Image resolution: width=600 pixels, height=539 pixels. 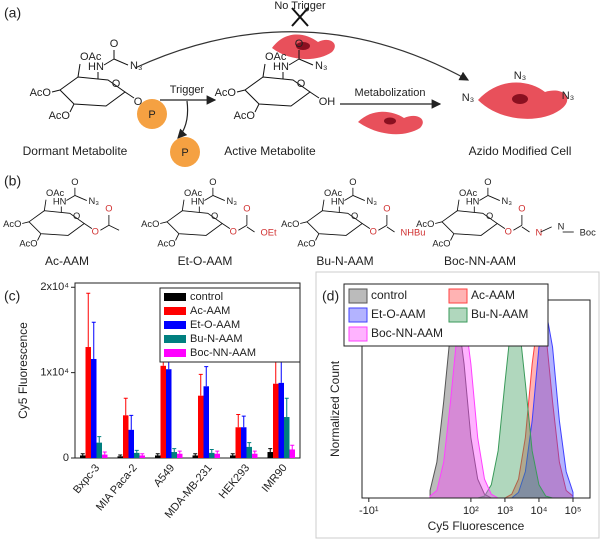 I want to click on panel-label: (d), so click(x=330, y=296).